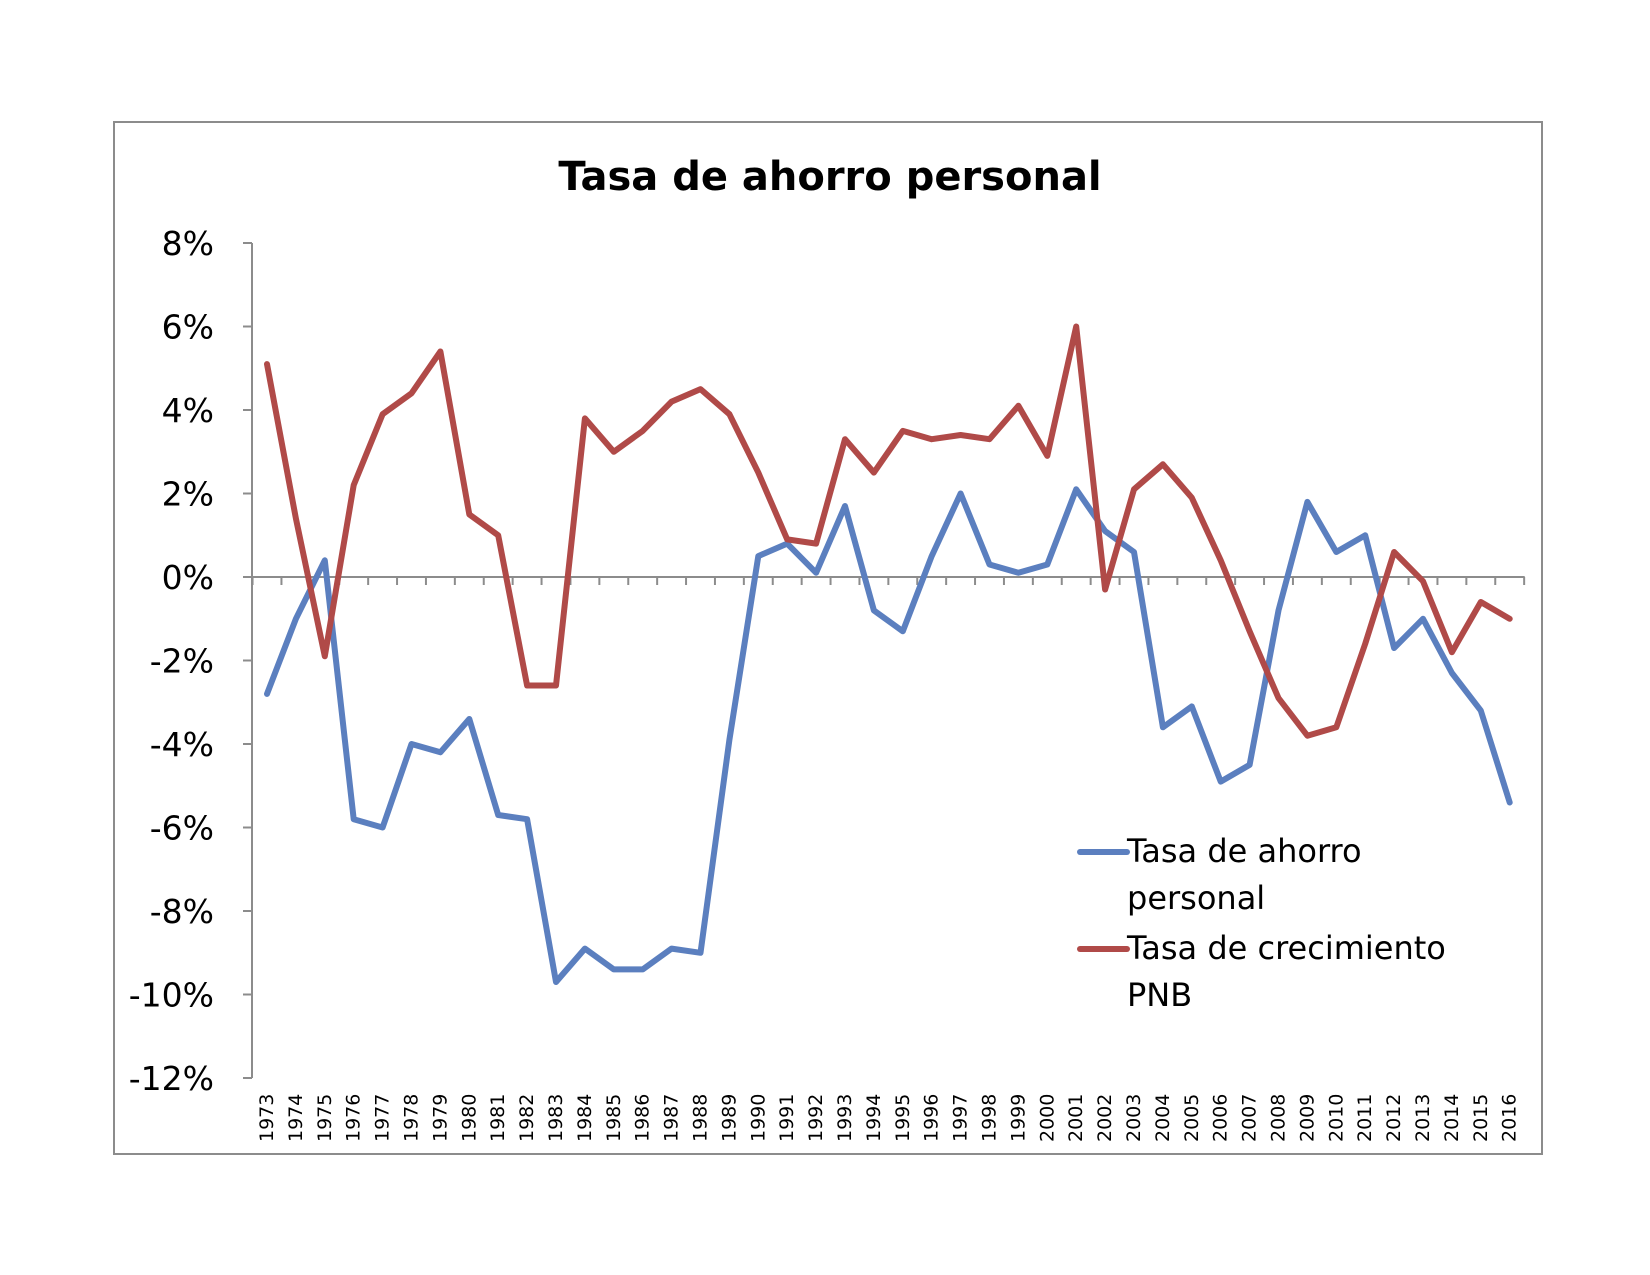  What do you see at coordinates (903, 1118) in the screenshot?
I see `x-tick-label: 1995` at bounding box center [903, 1118].